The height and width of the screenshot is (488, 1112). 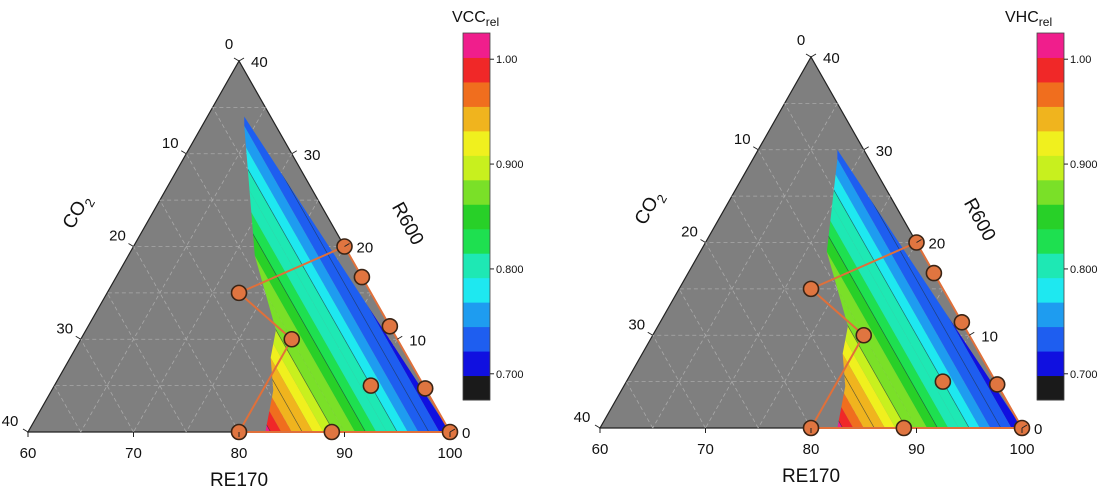 What do you see at coordinates (600, 449) in the screenshot?
I see `tick-label-re170: 60` at bounding box center [600, 449].